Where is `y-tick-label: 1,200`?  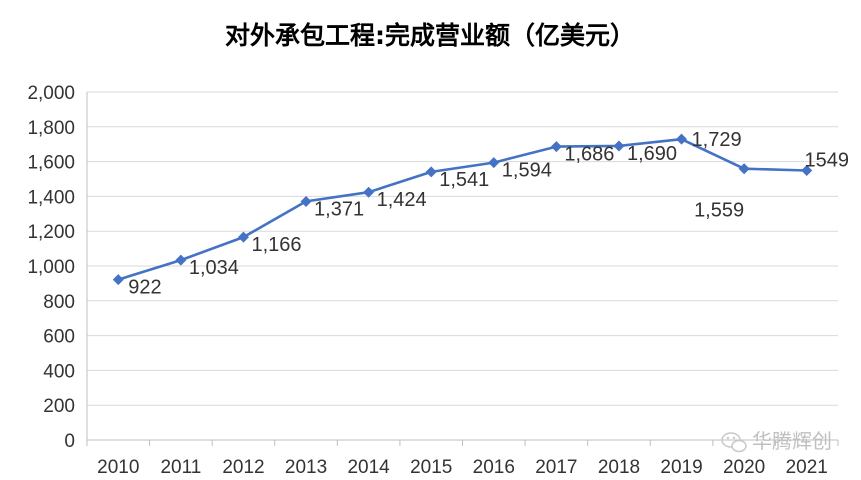
y-tick-label: 1,200 is located at coordinates (51, 232).